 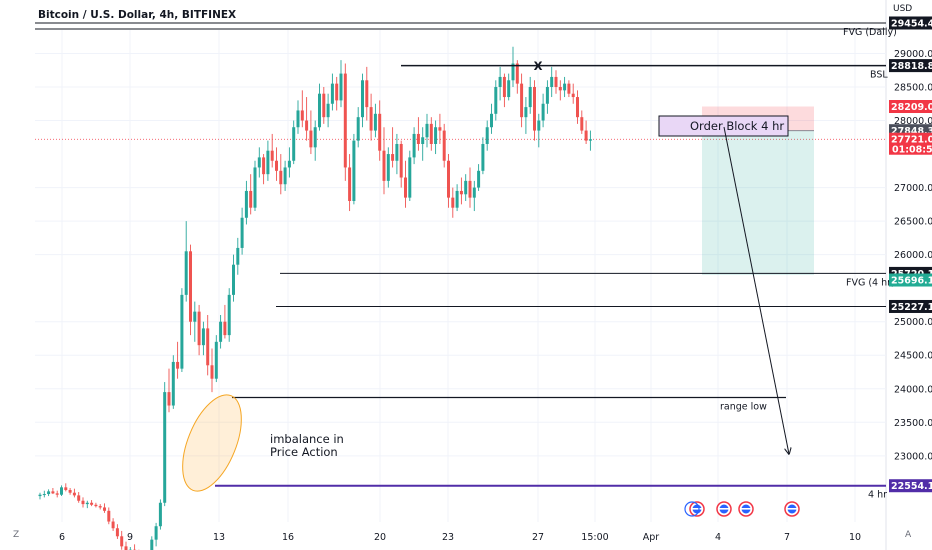 I want to click on y-tick-label: 27000.0, so click(x=913, y=188).